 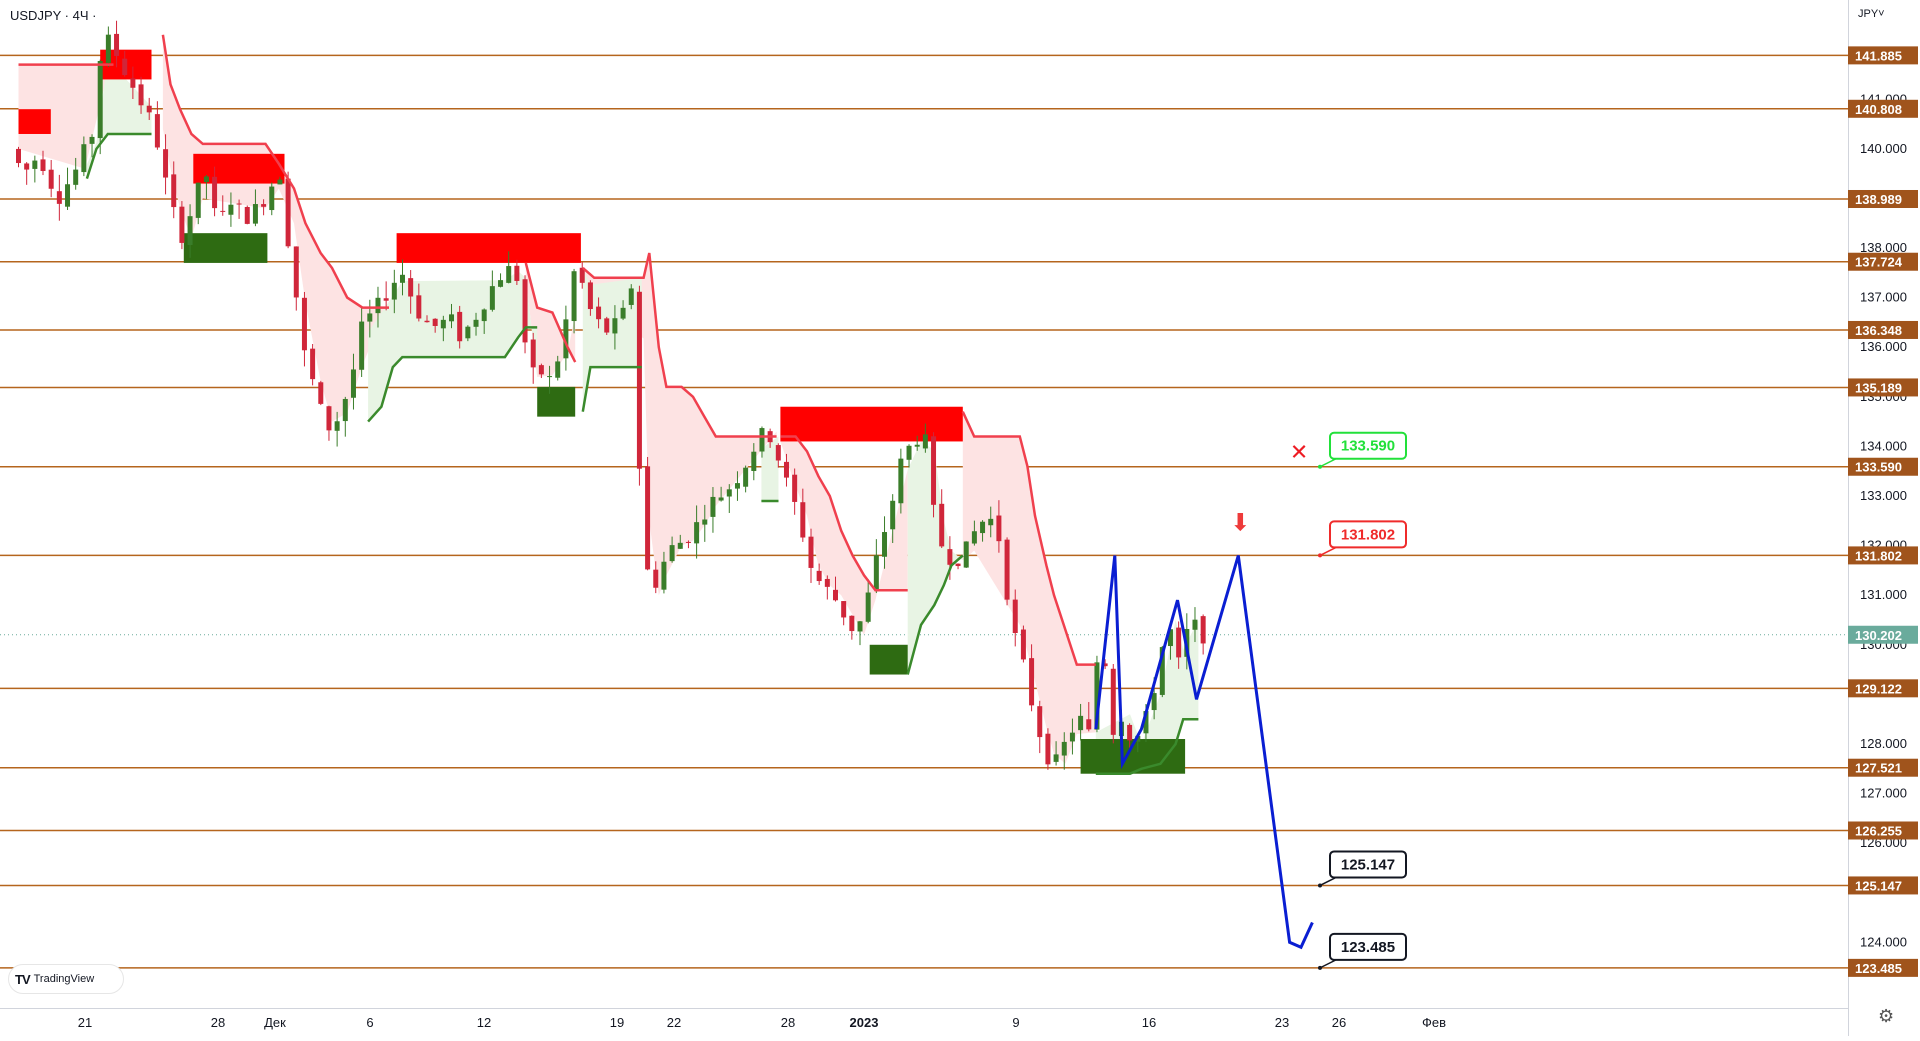 What do you see at coordinates (1878, 830) in the screenshot?
I see `level-price-label: 126.255` at bounding box center [1878, 830].